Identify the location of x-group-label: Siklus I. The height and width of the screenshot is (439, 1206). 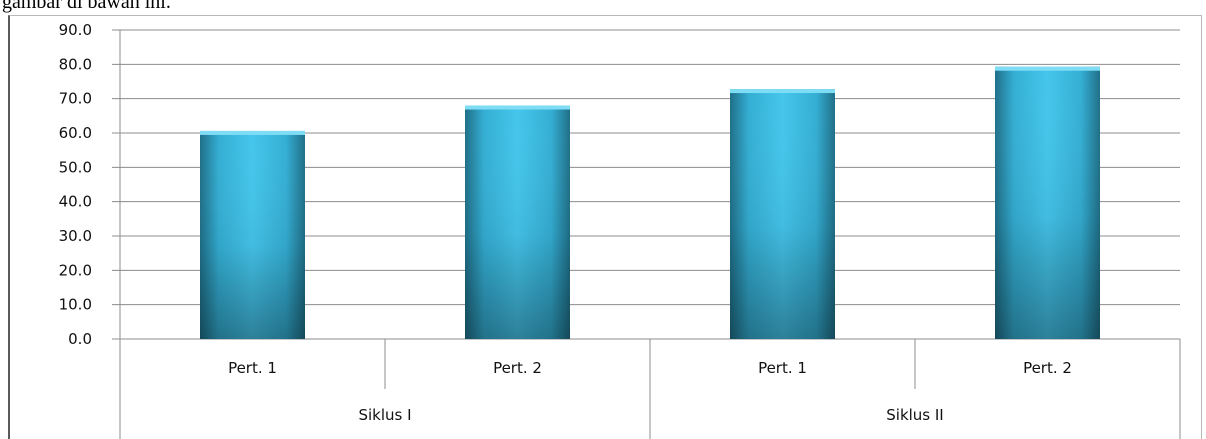
(384, 415).